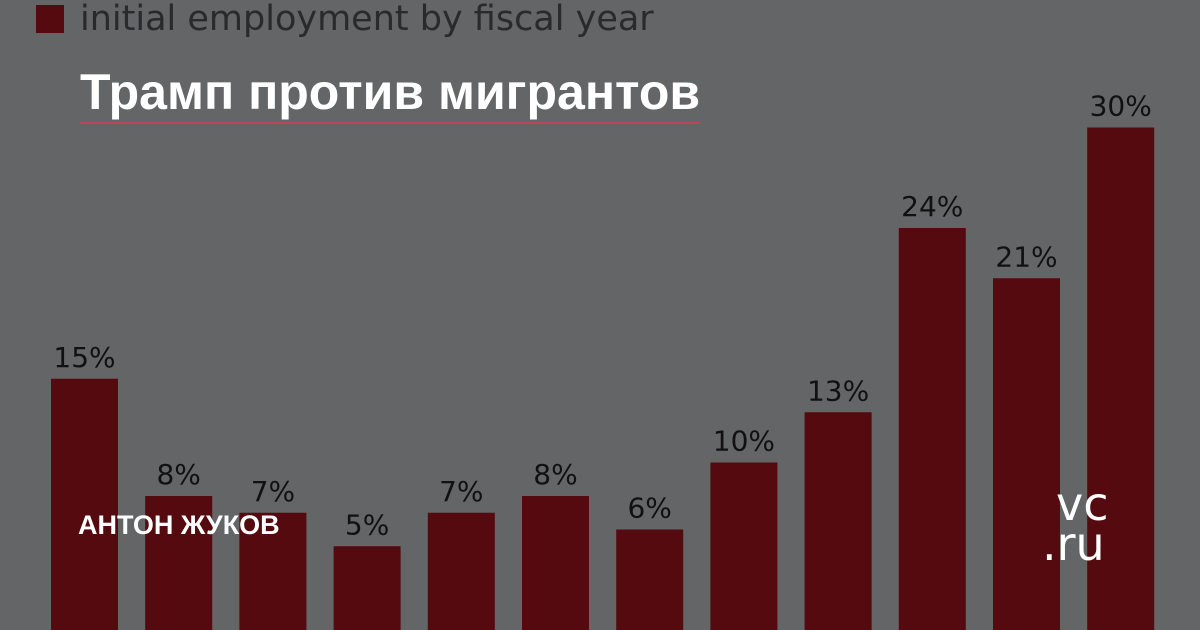 The height and width of the screenshot is (630, 1200). I want to click on vc-ru-logo: vc .ru, so click(1087, 524).